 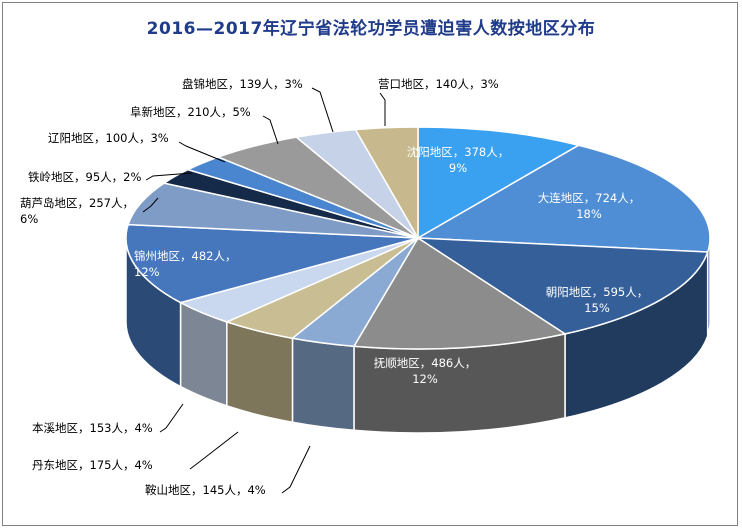 I want to click on slice-label-1: 大连地区，724人， 18%, so click(x=589, y=206).